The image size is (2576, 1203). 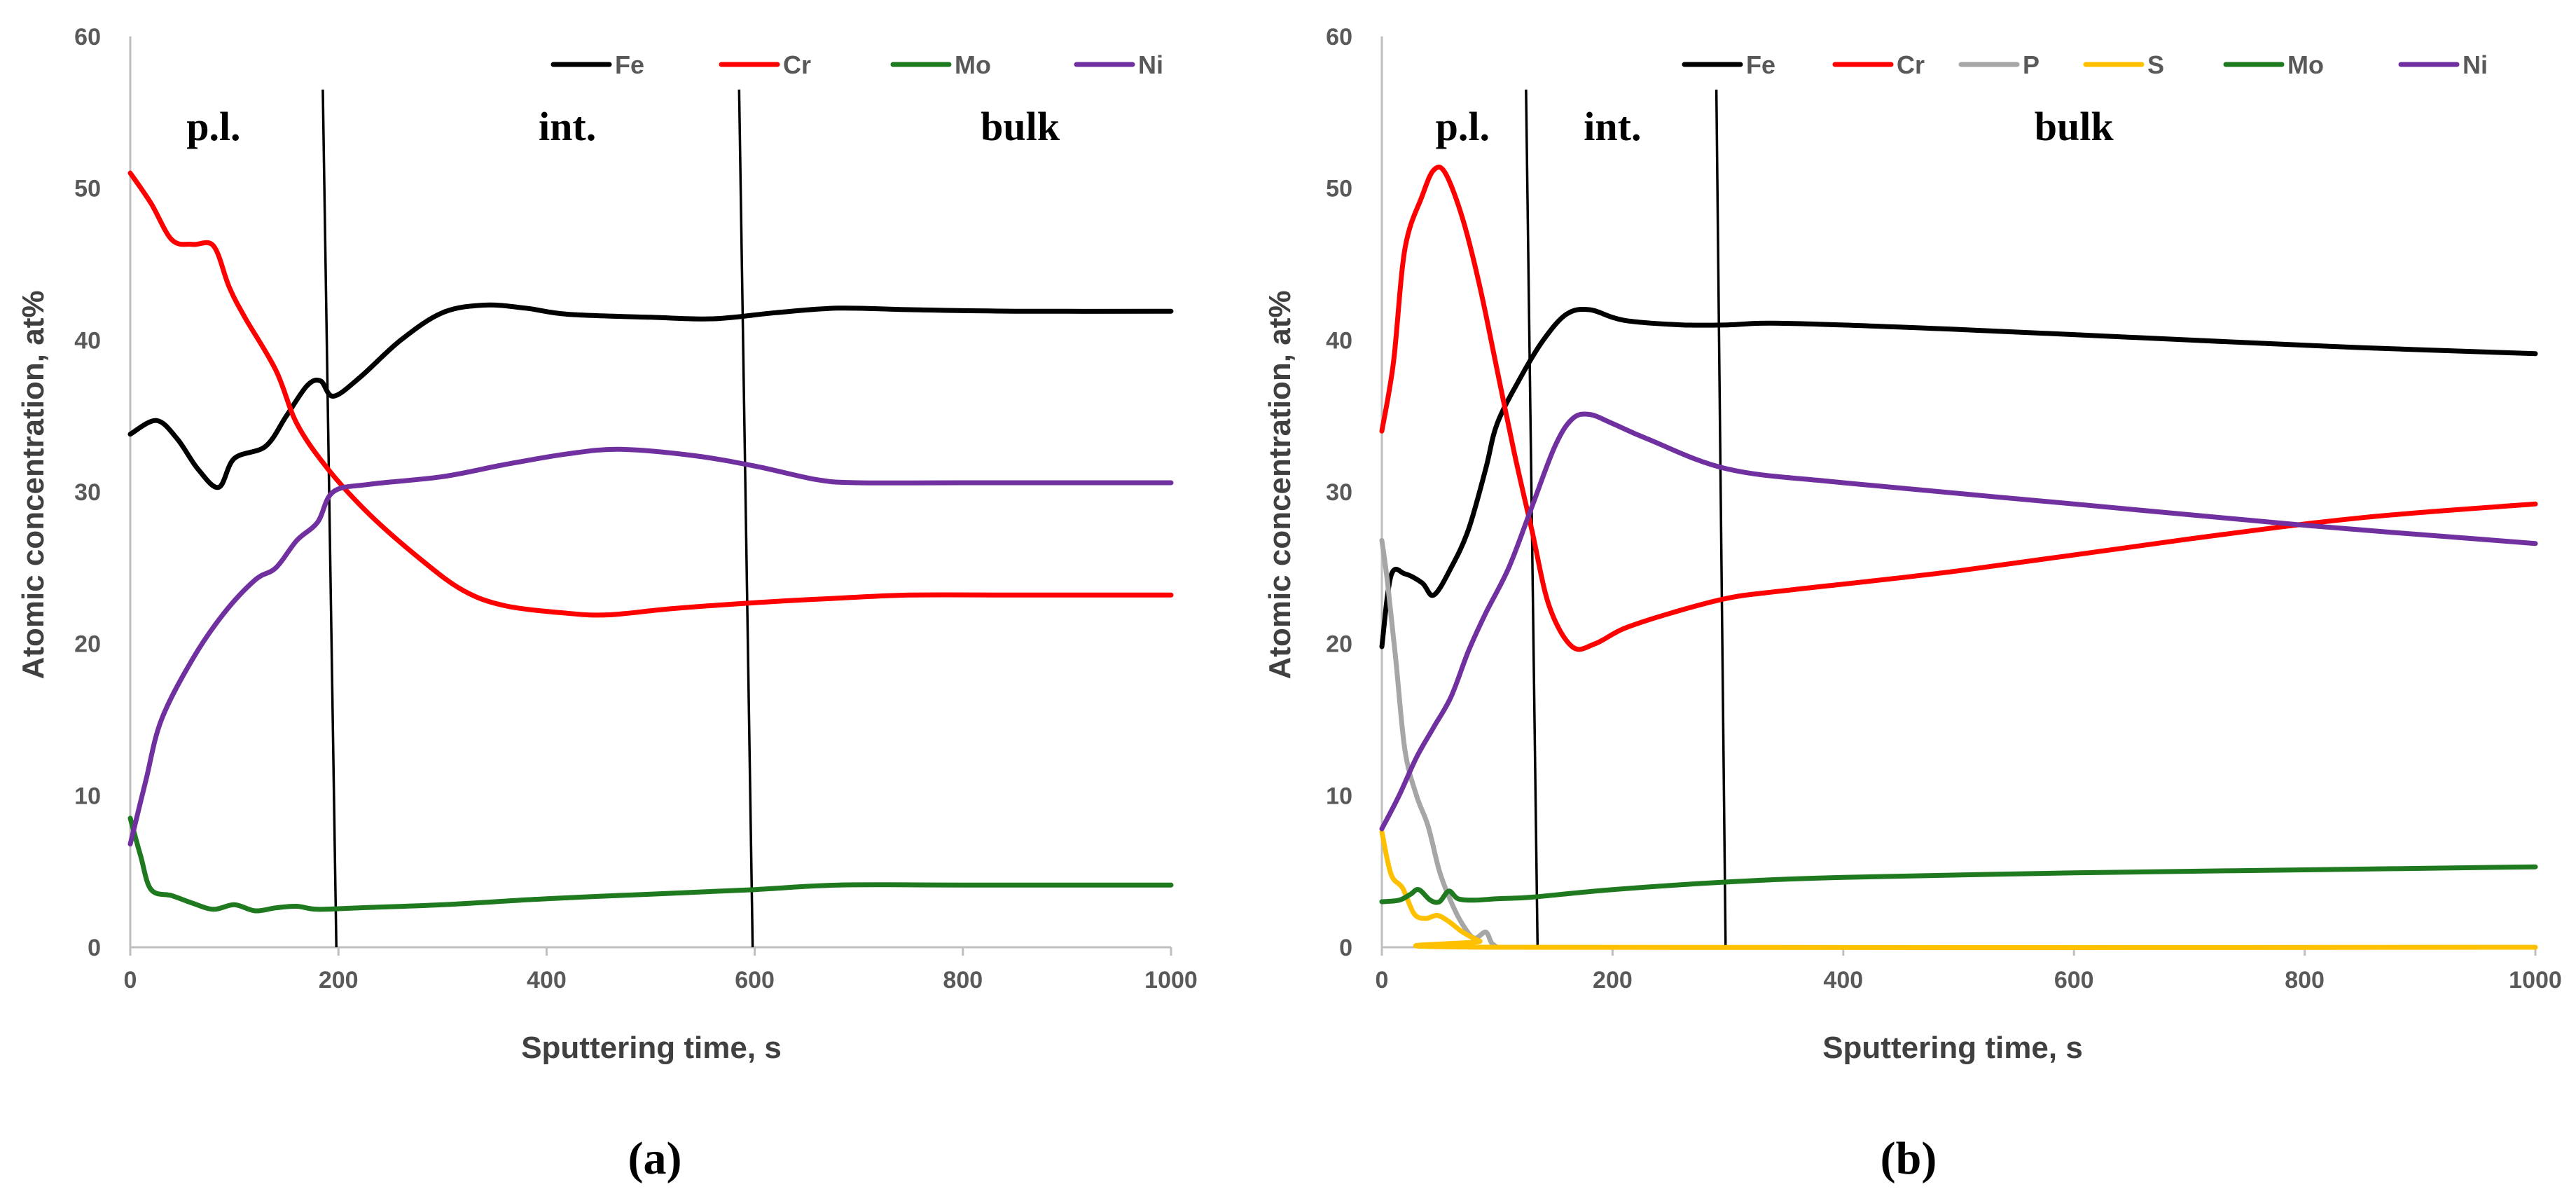 I want to click on panel-b-region-label: int., so click(x=1613, y=127).